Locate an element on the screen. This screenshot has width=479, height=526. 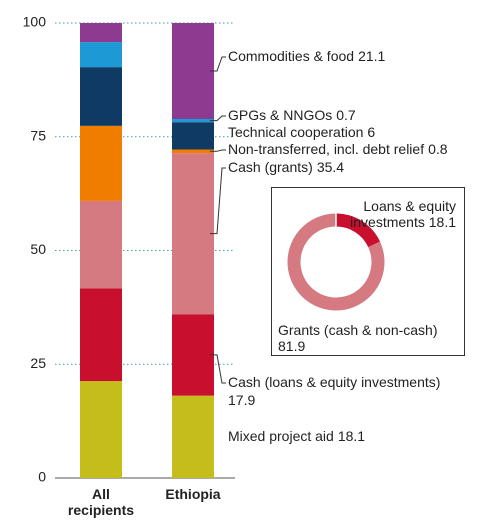
pie-label: Grants (cash & non-cash) 81.9 is located at coordinates (371, 338).